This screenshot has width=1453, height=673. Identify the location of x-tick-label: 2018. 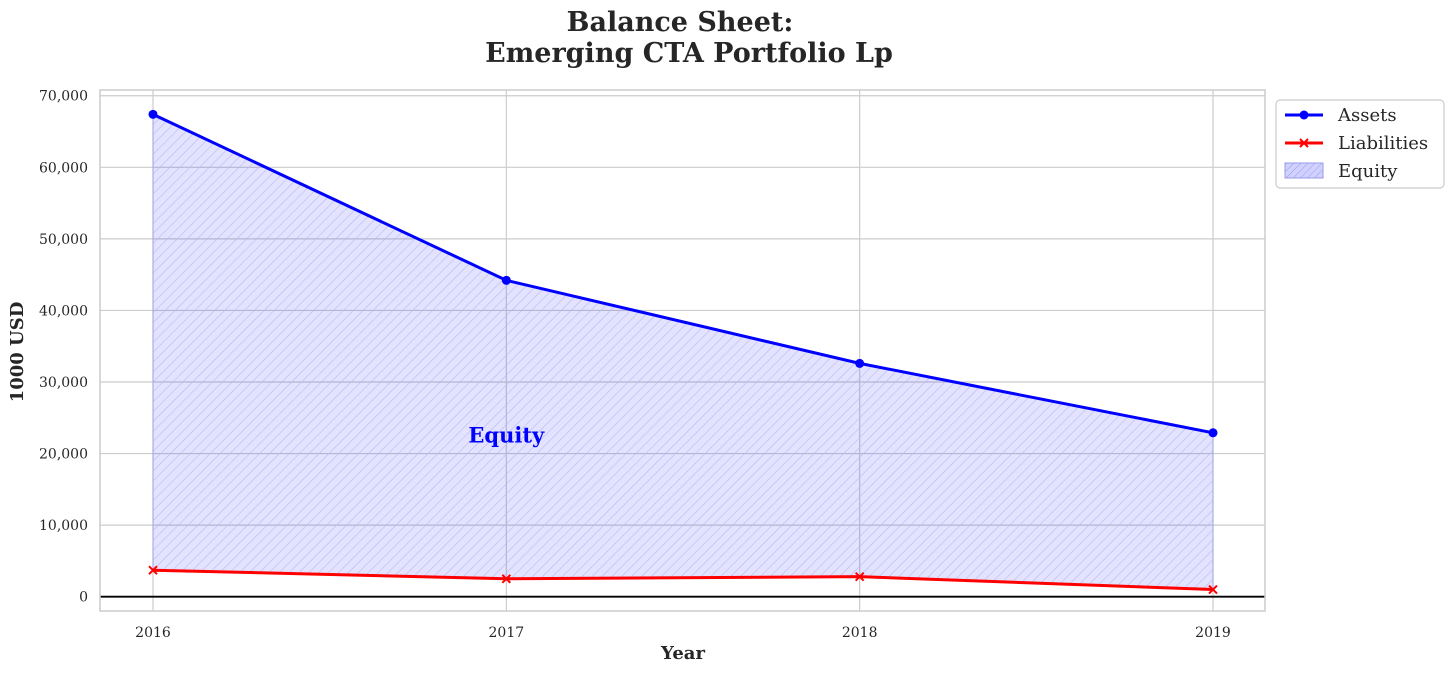
(860, 633).